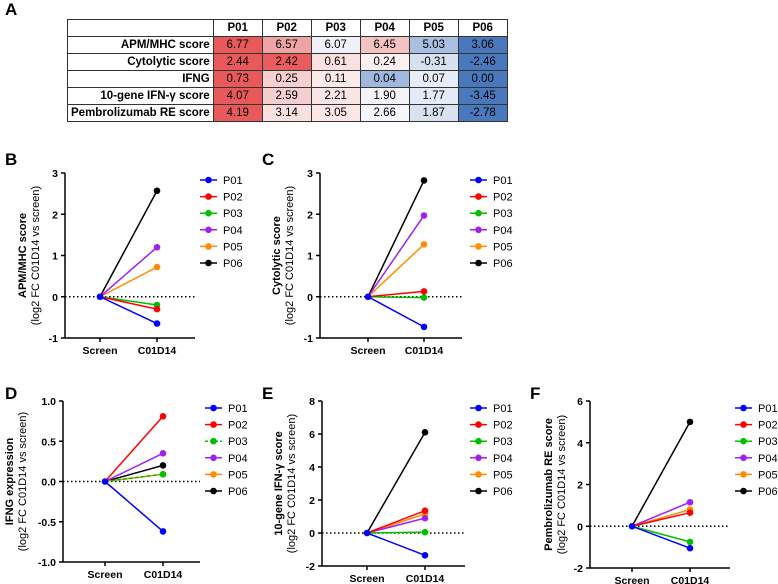 Image resolution: width=778 pixels, height=584 pixels. What do you see at coordinates (433, 62) in the screenshot?
I see `heat-cell: -0.31` at bounding box center [433, 62].